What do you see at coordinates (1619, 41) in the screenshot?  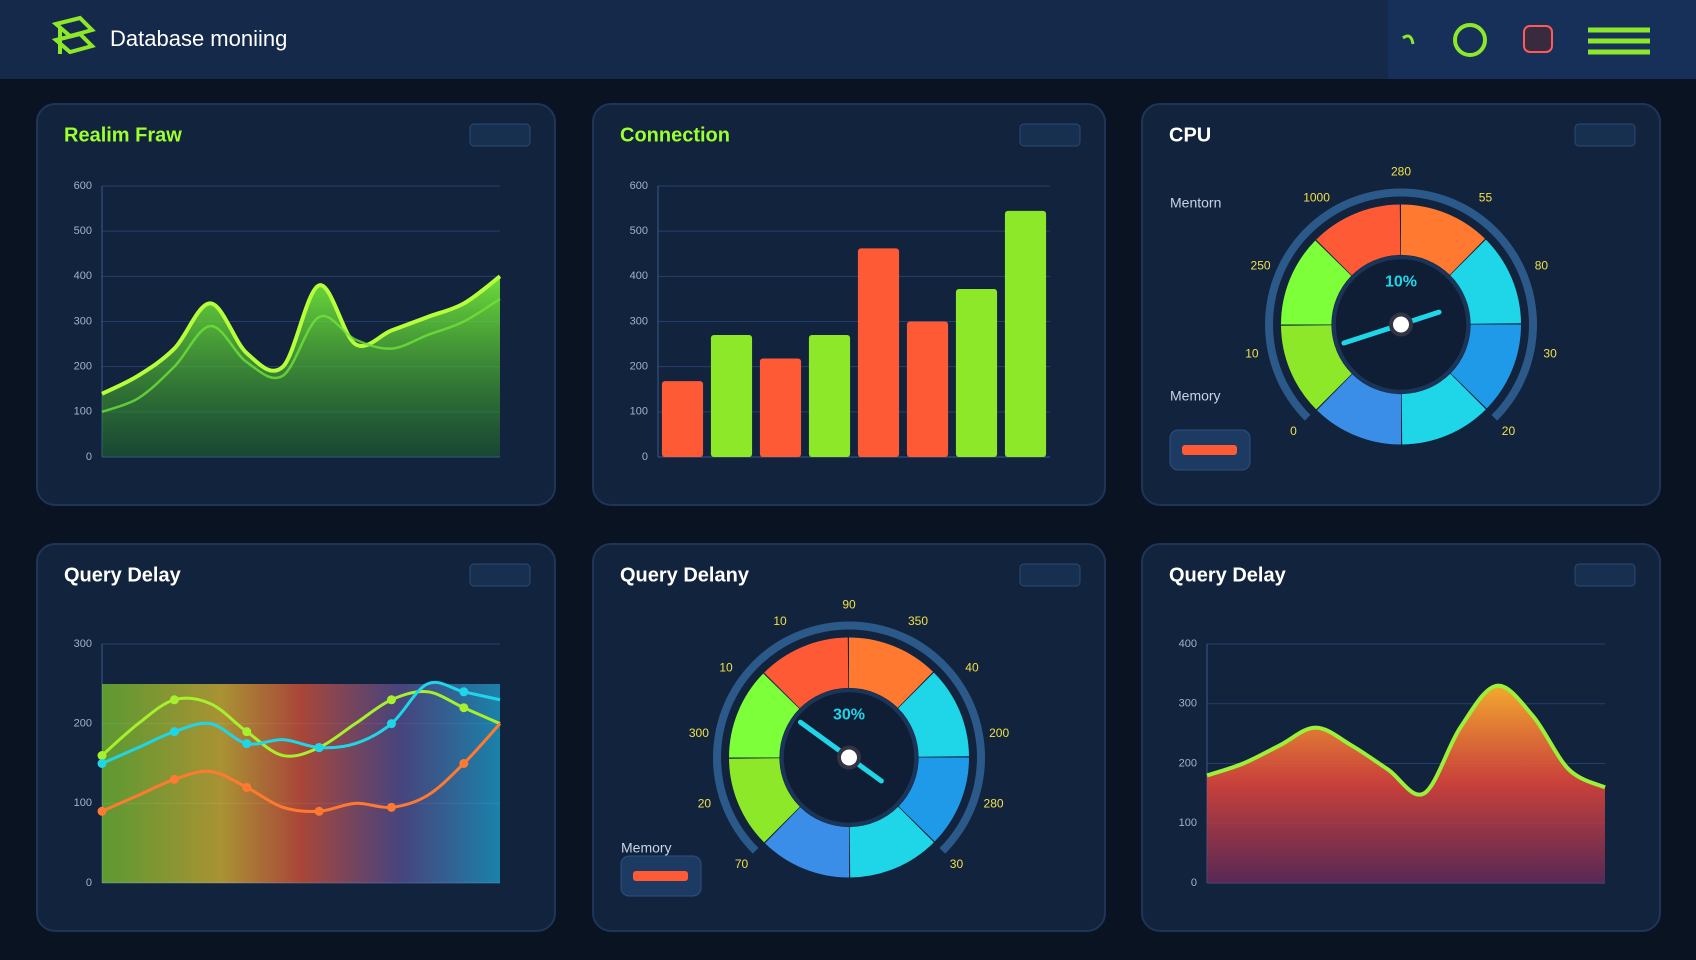 I see `menu-button` at bounding box center [1619, 41].